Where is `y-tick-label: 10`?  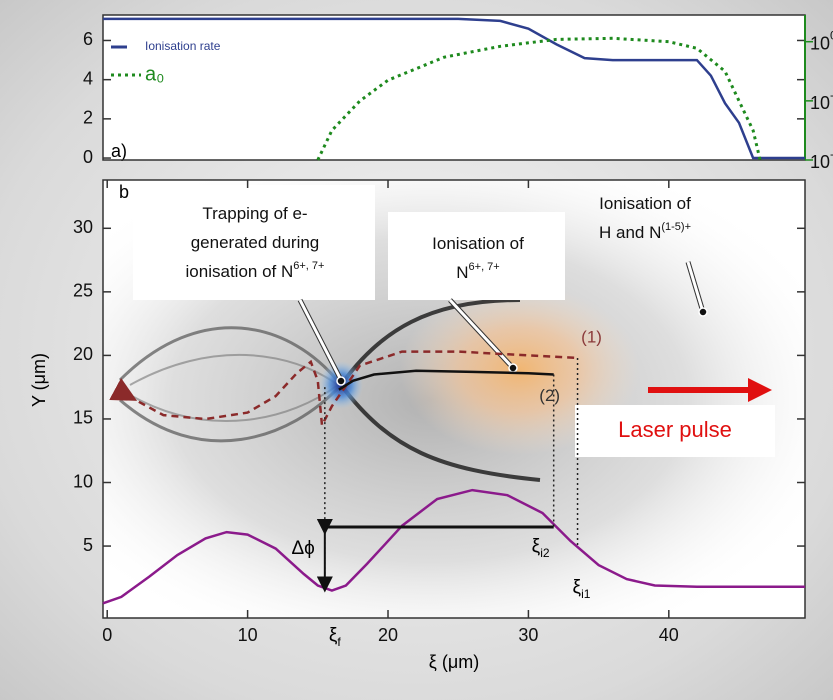 y-tick-label: 10 is located at coordinates (83, 481).